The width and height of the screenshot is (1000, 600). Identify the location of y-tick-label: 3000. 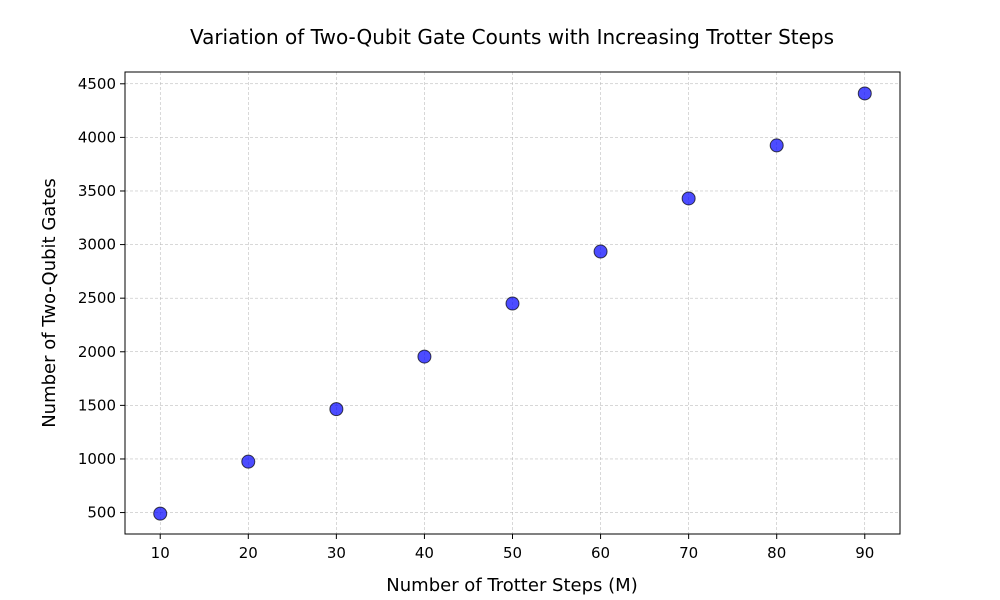
(97, 245).